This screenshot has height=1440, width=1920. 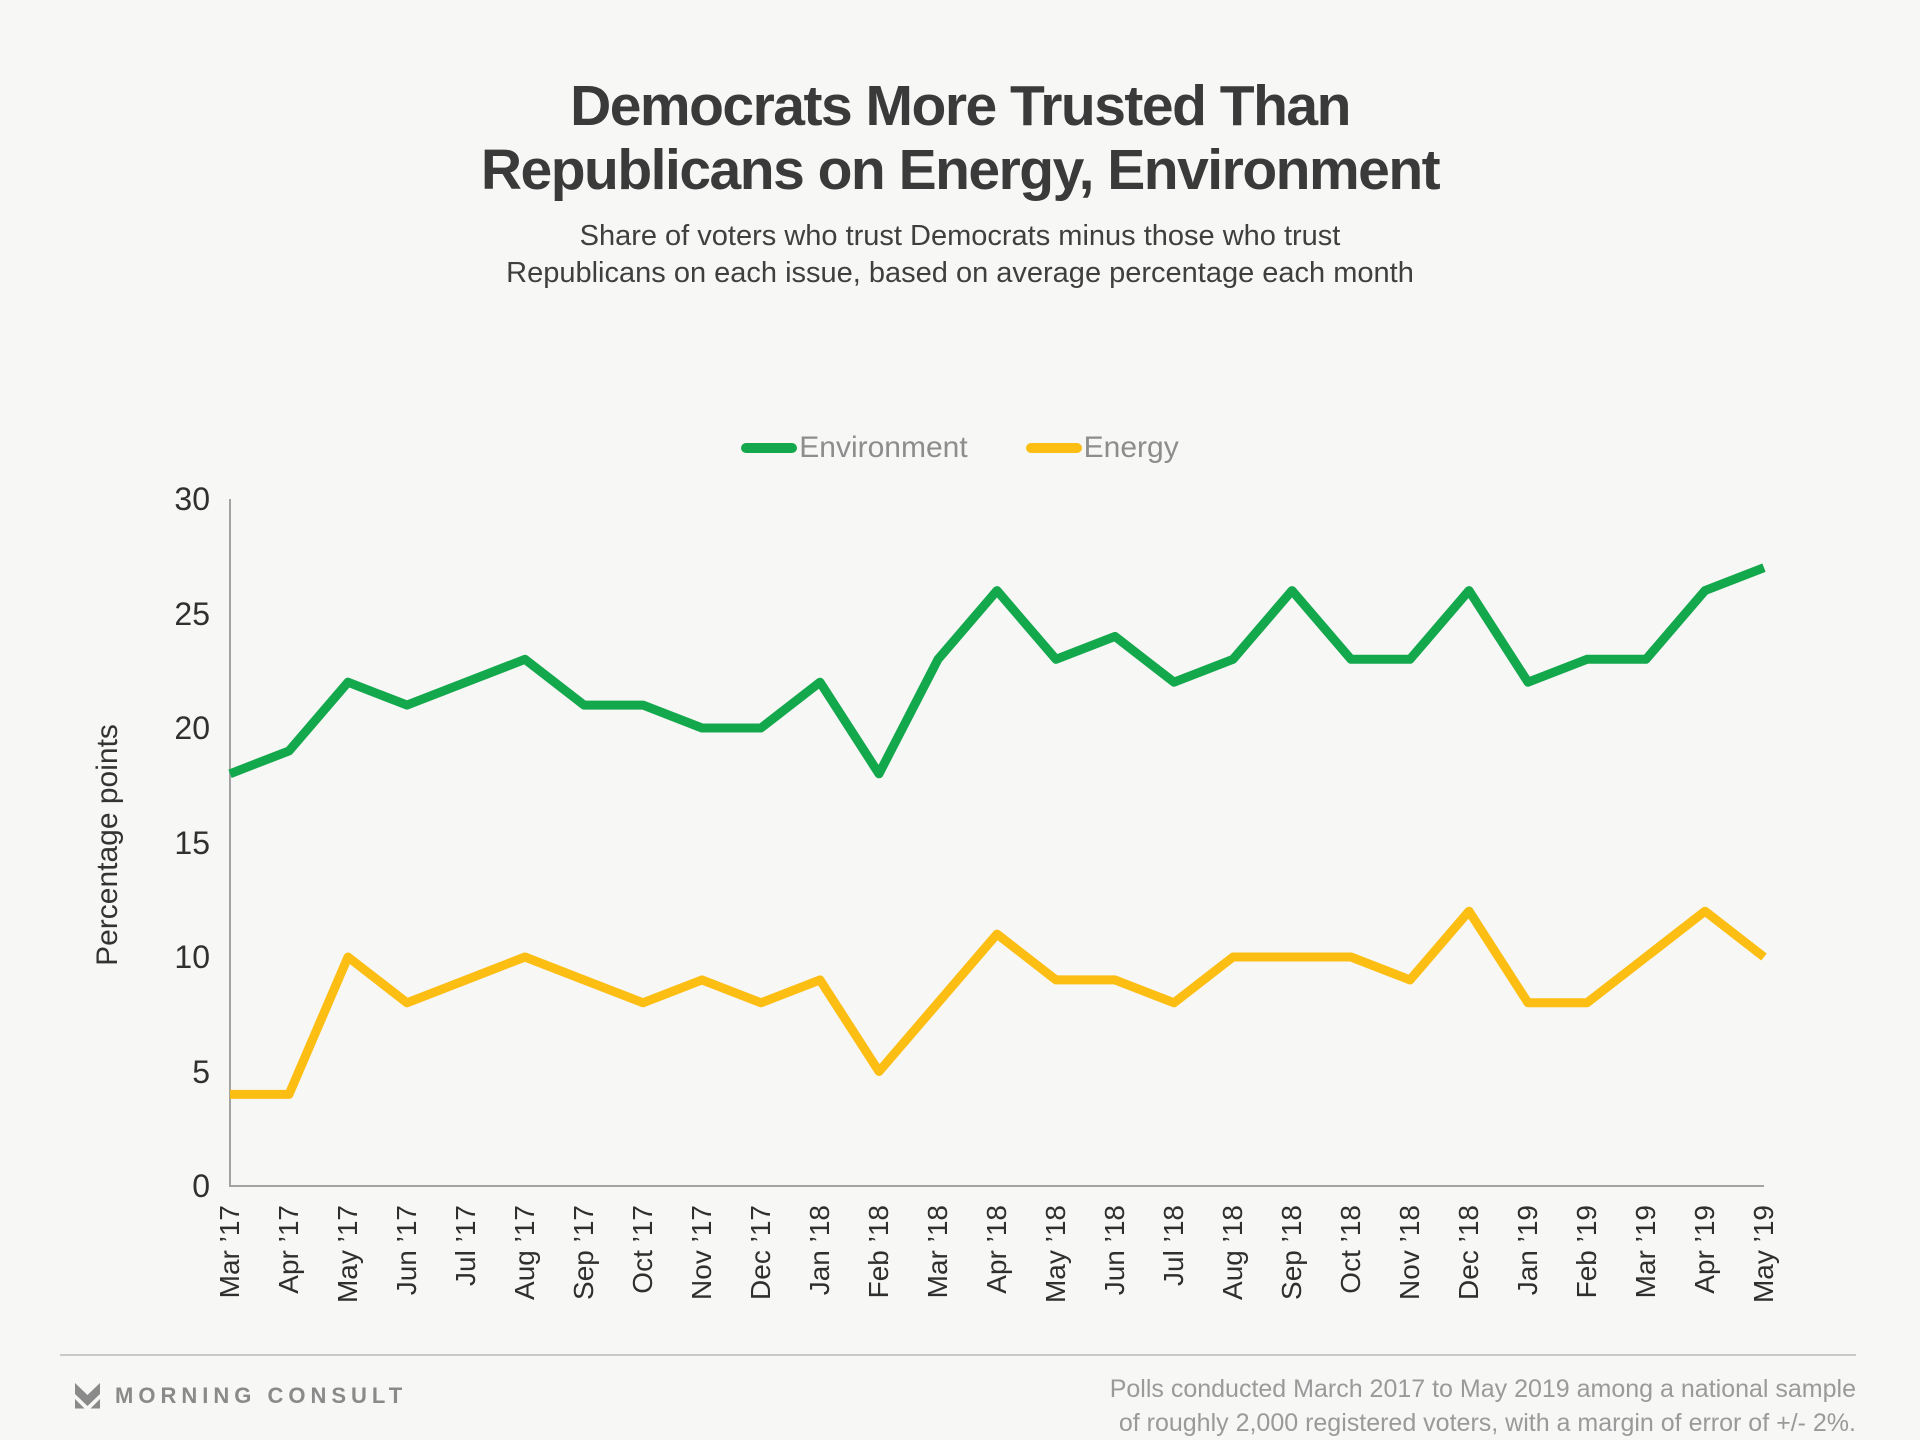 I want to click on x-tick-label: Mar ’18, so click(x=937, y=1252).